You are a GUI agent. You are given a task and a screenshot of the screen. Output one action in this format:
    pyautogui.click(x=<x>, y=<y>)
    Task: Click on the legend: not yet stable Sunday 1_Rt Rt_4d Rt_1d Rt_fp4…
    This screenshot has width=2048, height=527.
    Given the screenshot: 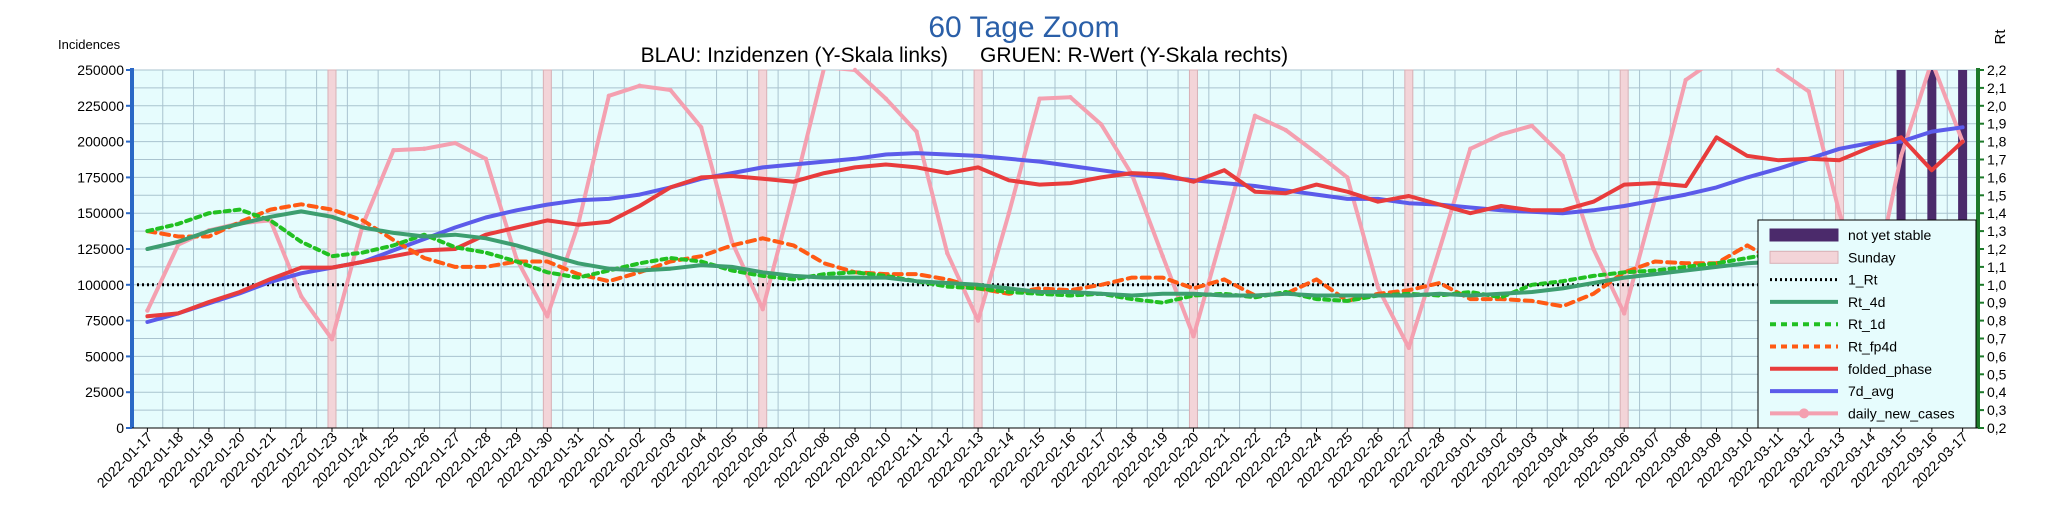 What is the action you would take?
    pyautogui.click(x=1867, y=324)
    